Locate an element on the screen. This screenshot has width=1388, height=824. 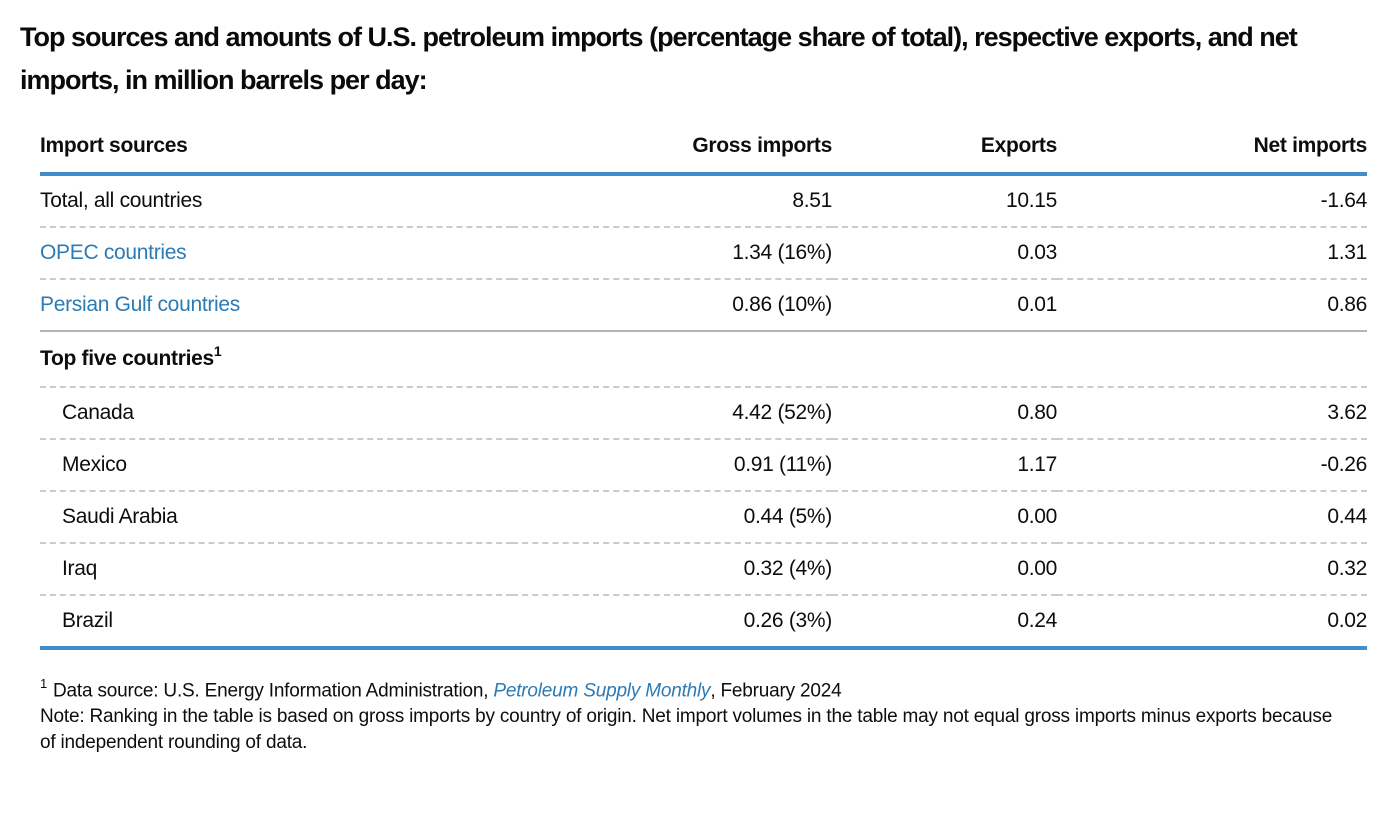
cell-gross-persian-gulf: 0.86 (10%) is located at coordinates (672, 305).